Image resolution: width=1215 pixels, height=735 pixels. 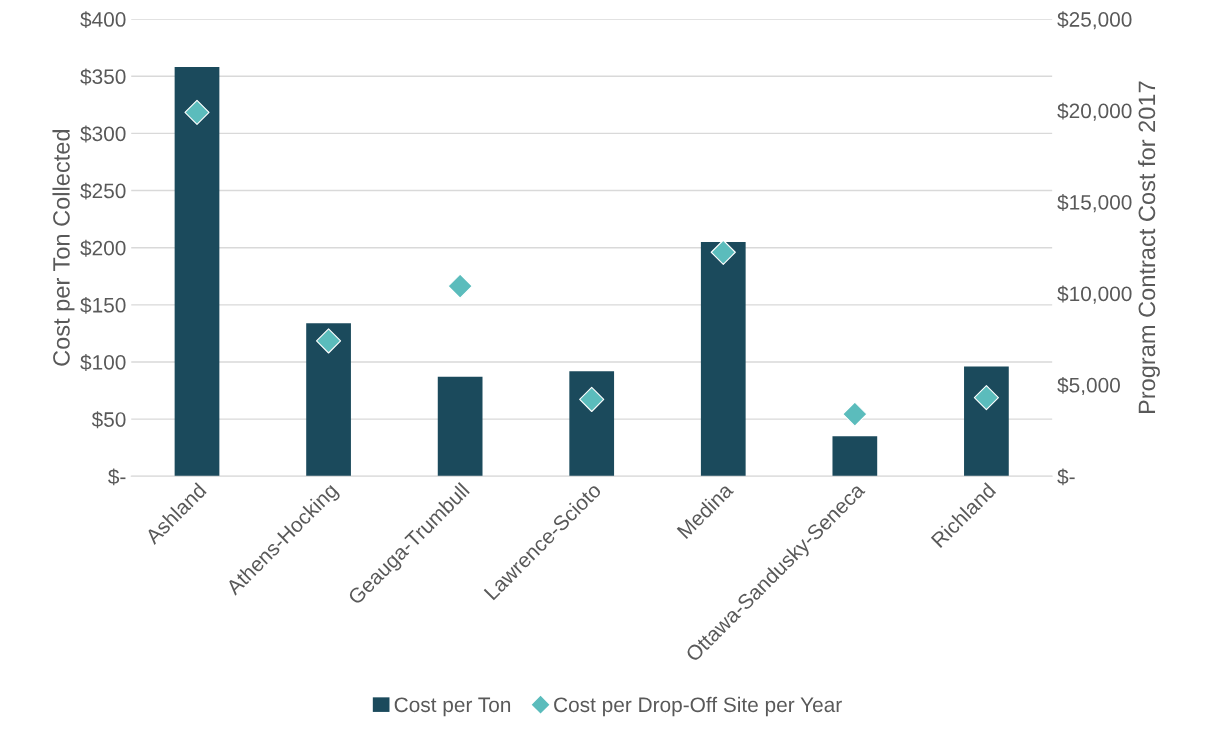 I want to click on y2-tick-label: $10,000, so click(x=1094, y=294).